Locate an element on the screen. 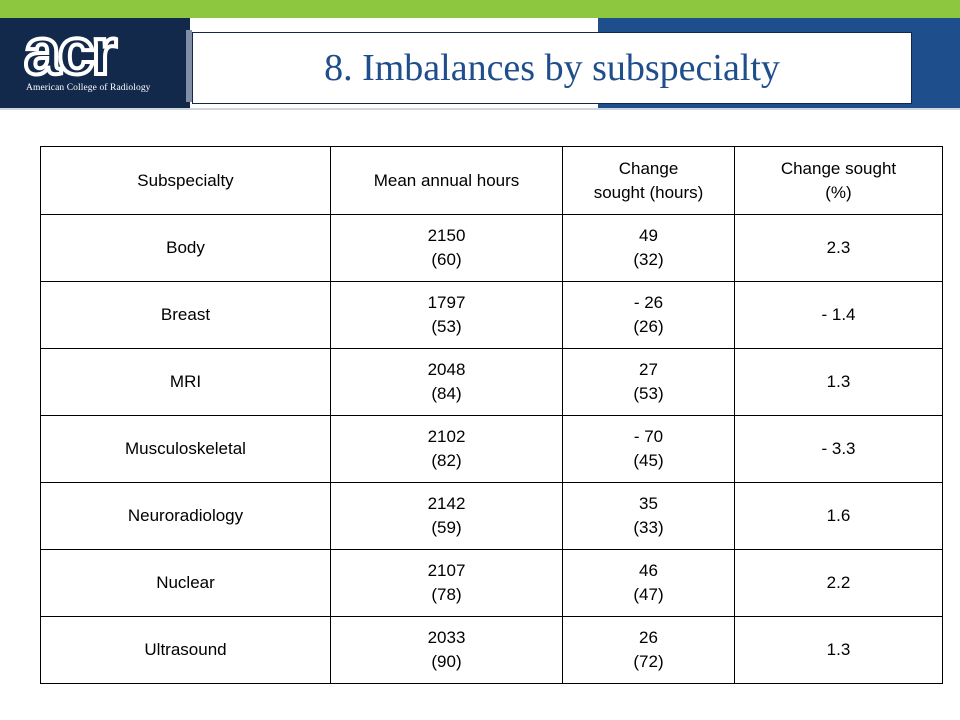  cell-change-pct: 1.6 is located at coordinates (838, 516).